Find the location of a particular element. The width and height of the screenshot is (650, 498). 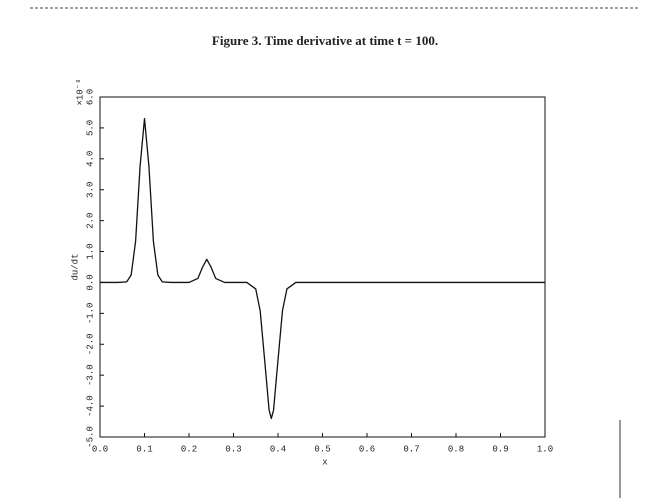

y-tick-label: -1.0 is located at coordinates (90, 314).